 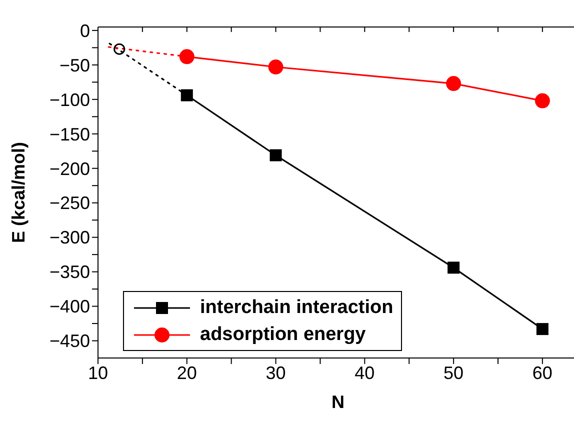 I want to click on y-tick-label: −50, so click(x=74, y=65).